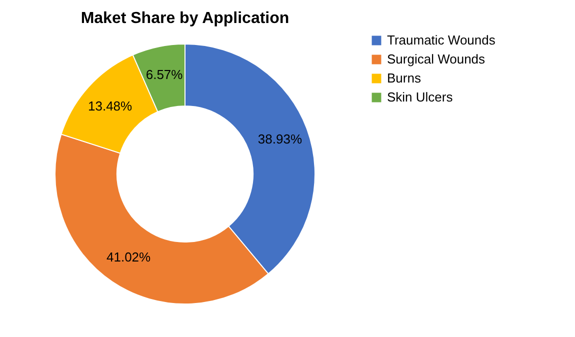 This screenshot has width=575, height=337. What do you see at coordinates (404, 78) in the screenshot?
I see `legend-label: Burns` at bounding box center [404, 78].